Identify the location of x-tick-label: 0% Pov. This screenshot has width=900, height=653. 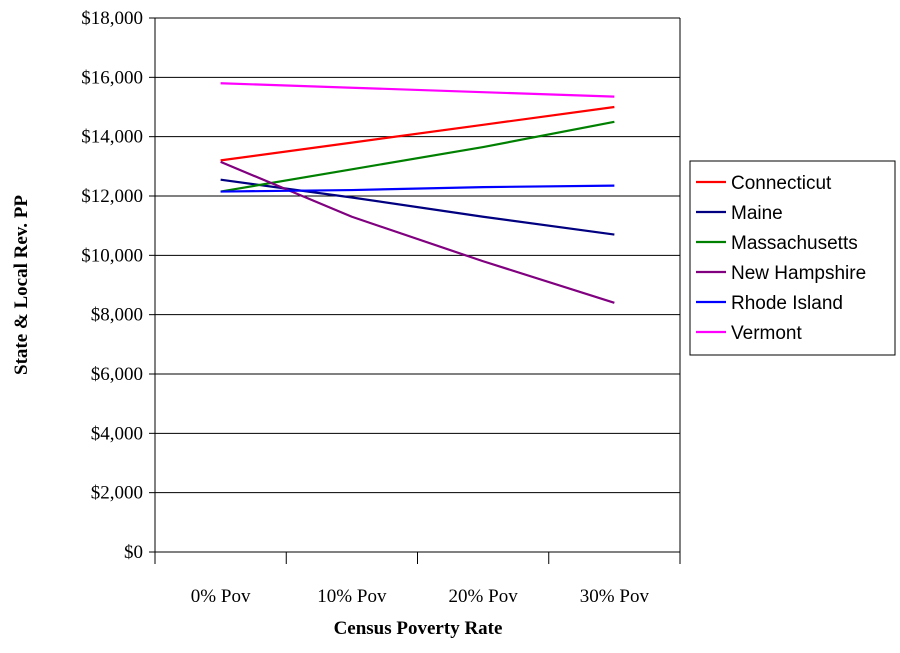
(221, 596).